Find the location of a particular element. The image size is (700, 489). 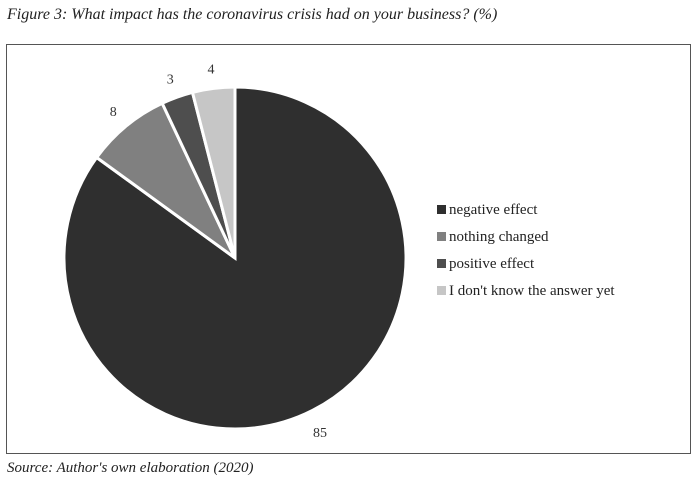

data-label: 8 is located at coordinates (113, 112).